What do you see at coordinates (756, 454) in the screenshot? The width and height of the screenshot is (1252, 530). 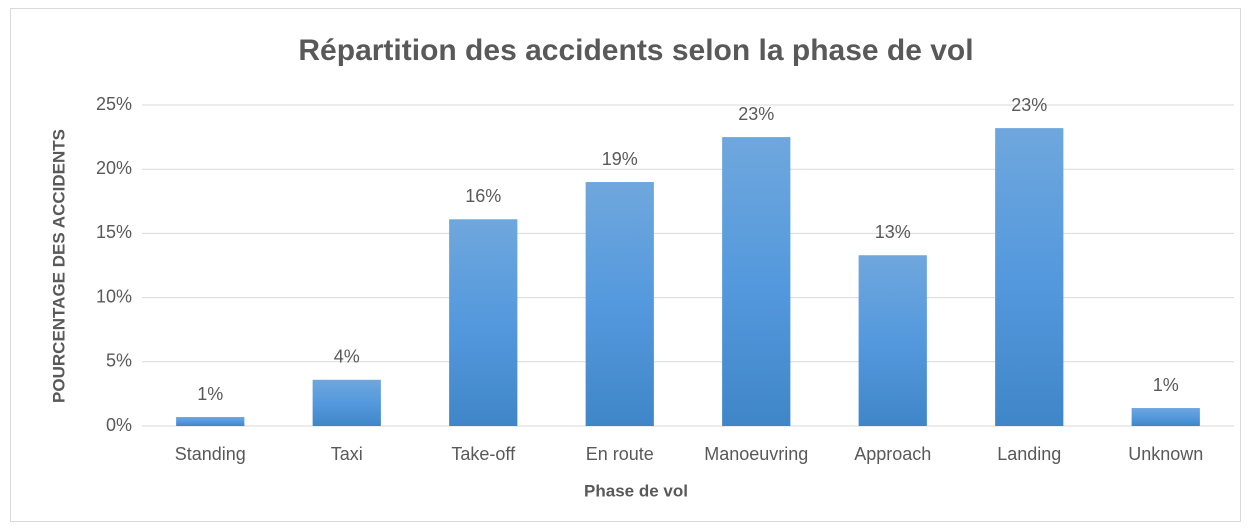 I see `x-tick-label: Manoeuvring` at bounding box center [756, 454].